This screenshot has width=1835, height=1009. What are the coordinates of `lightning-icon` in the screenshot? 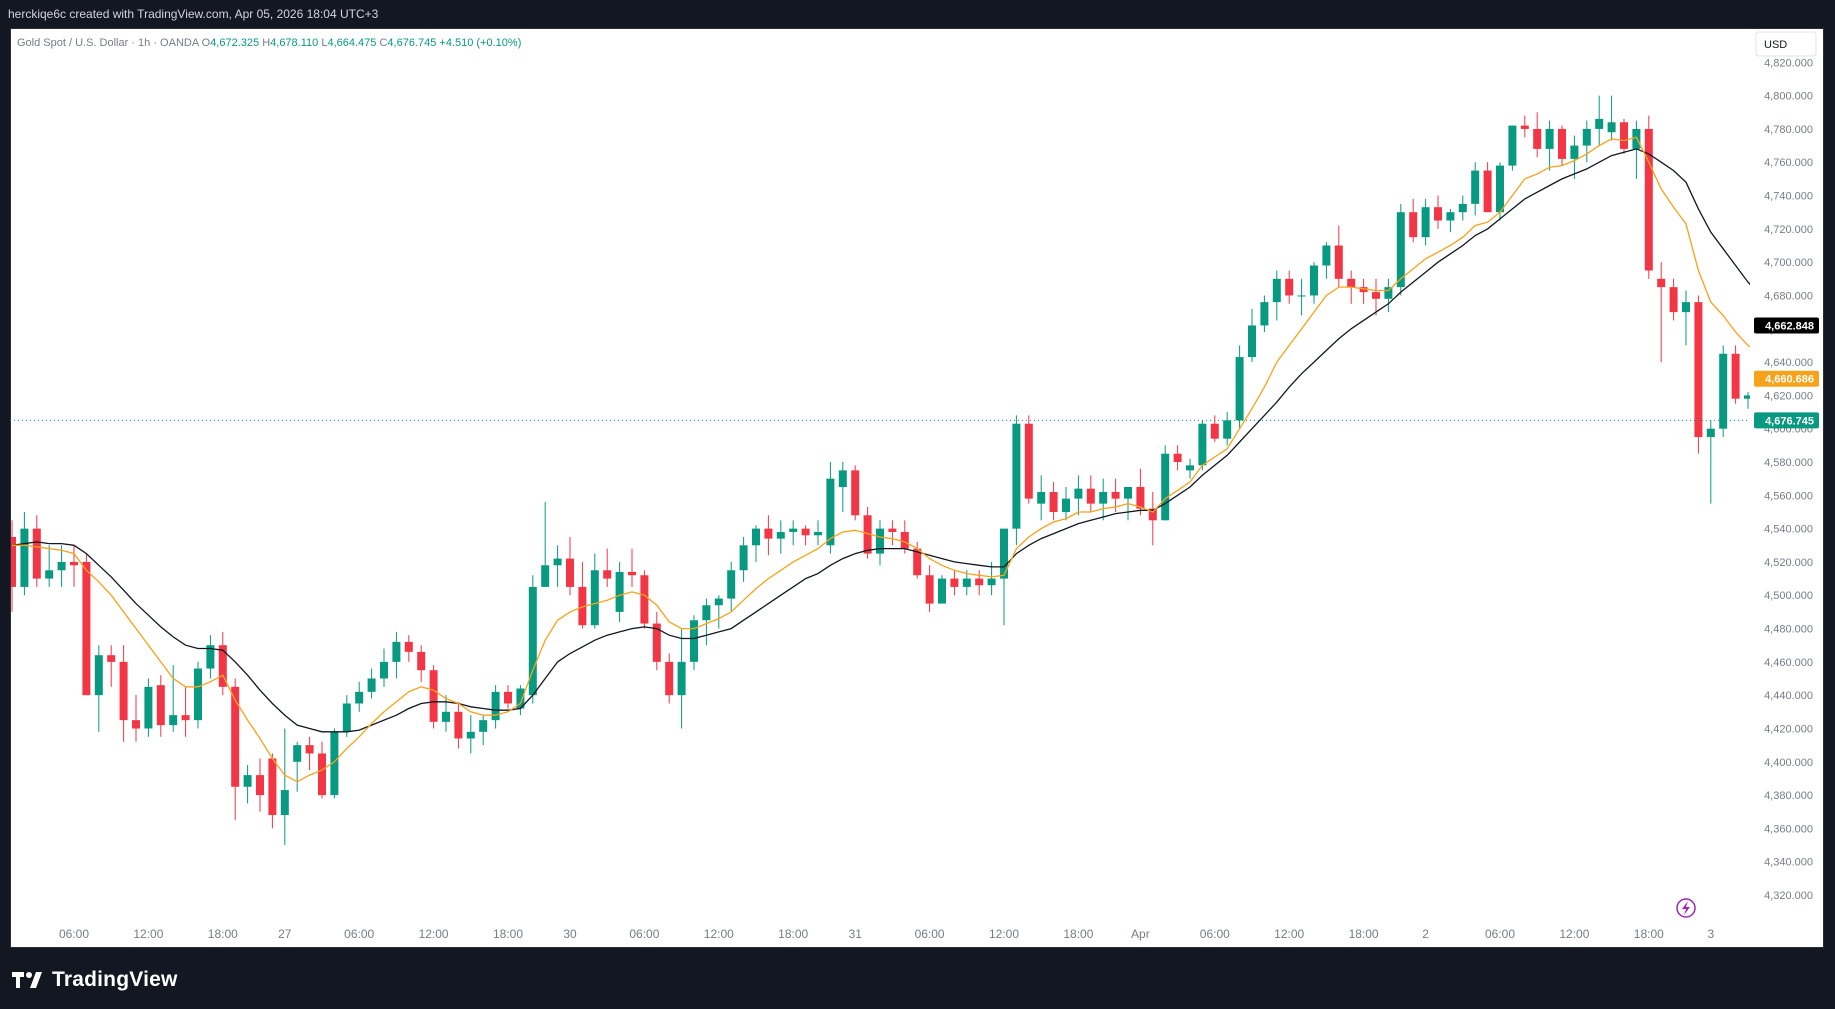 It's located at (1686, 908).